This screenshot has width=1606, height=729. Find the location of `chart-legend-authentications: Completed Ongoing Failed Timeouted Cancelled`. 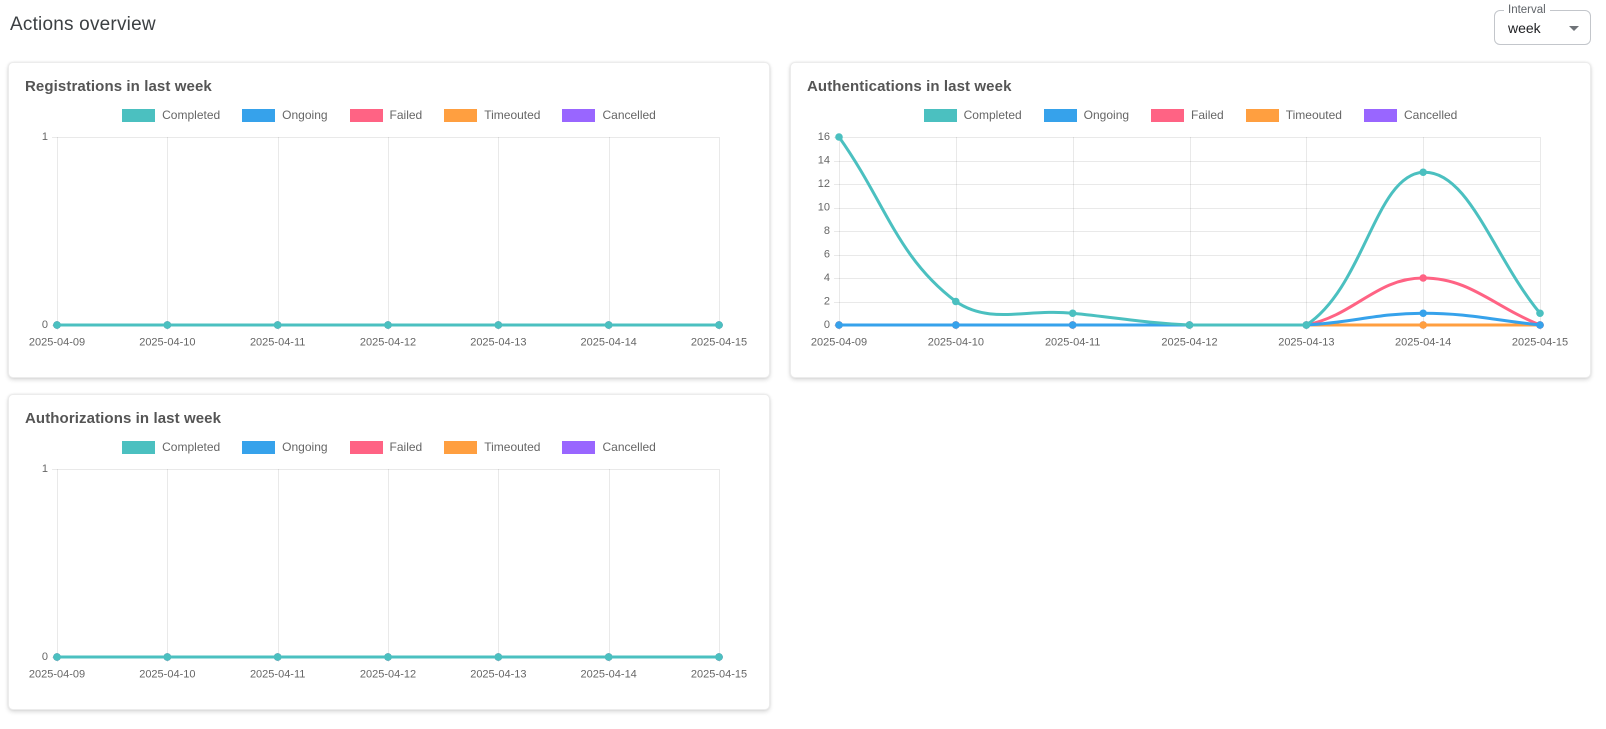

chart-legend-authentications: Completed Ongoing Failed Timeouted Cancelled is located at coordinates (1190, 115).